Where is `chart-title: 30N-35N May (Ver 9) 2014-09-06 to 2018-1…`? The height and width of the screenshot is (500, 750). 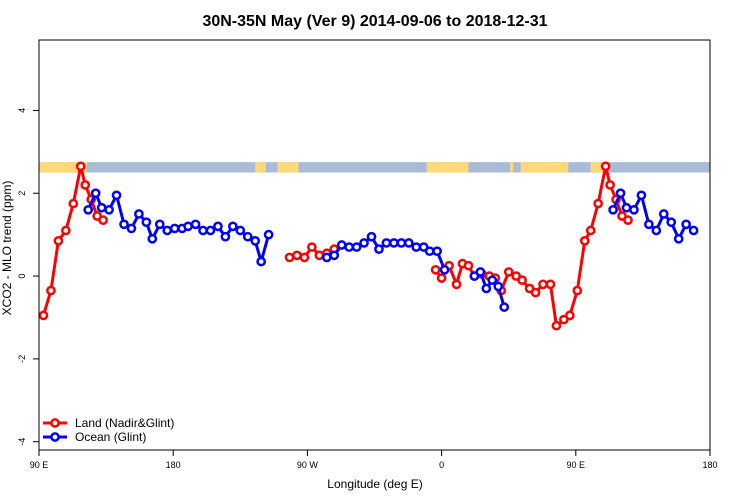
chart-title: 30N-35N May (Ver 9) 2014-09-06 to 2018-1… is located at coordinates (374, 21).